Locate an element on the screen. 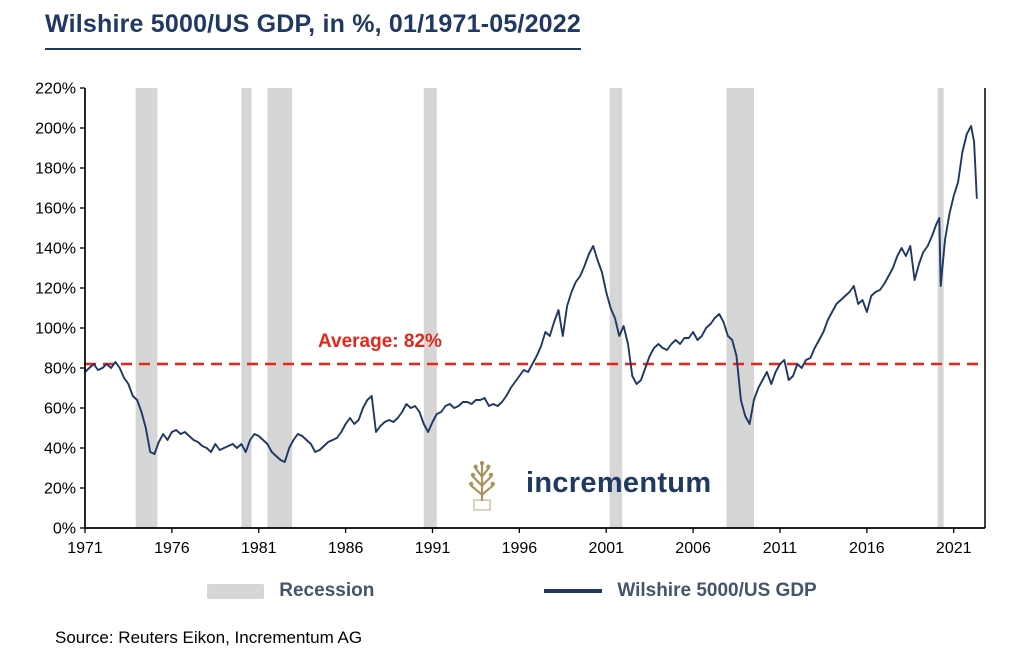 This screenshot has width=1024, height=659. series-line-swatch is located at coordinates (573, 591).